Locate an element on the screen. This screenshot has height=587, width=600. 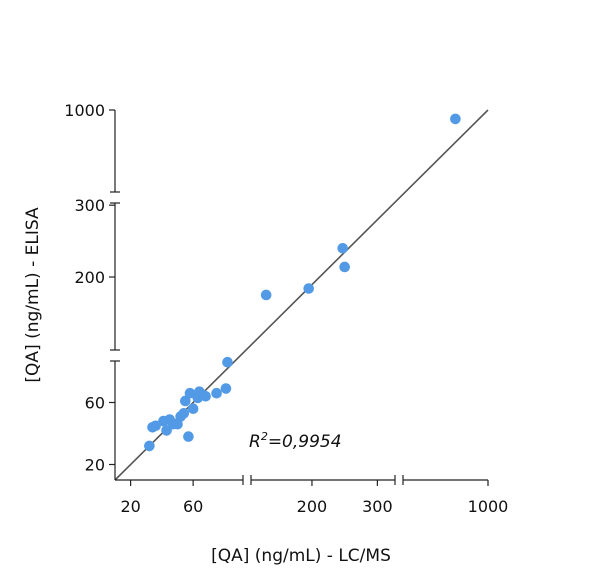
y-tick-label: 20 is located at coordinates (95, 465).